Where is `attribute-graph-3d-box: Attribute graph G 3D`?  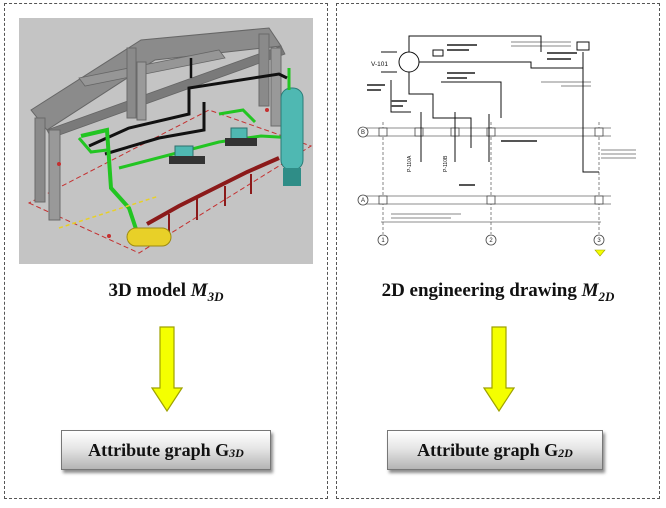 attribute-graph-3d-box: Attribute graph G 3D is located at coordinates (166, 450).